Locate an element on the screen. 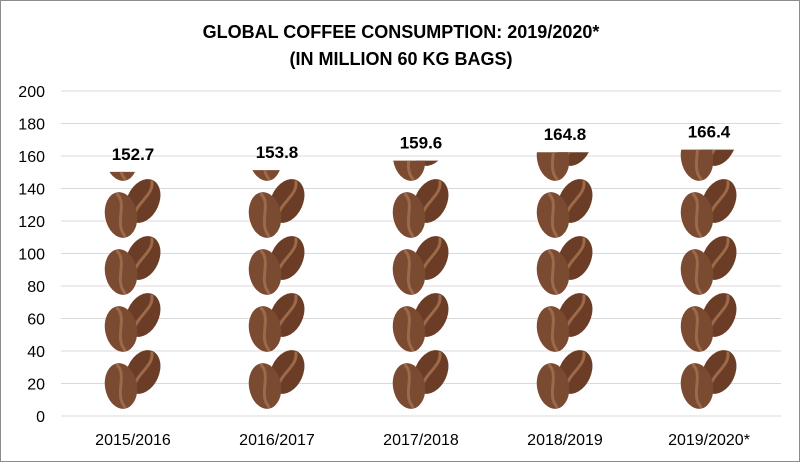 The height and width of the screenshot is (462, 800). y-tick-label: 140 is located at coordinates (31, 190).